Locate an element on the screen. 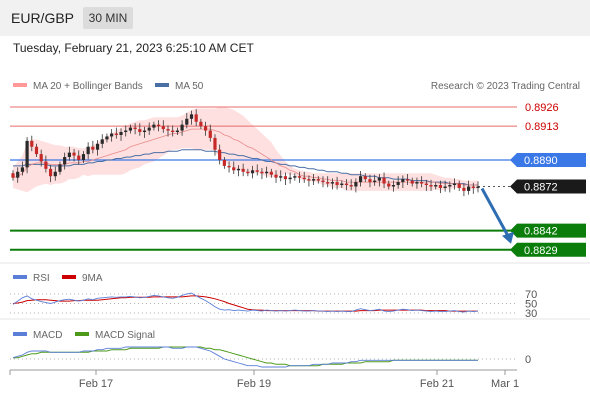  level-tag-0.8842 is located at coordinates (548, 230).